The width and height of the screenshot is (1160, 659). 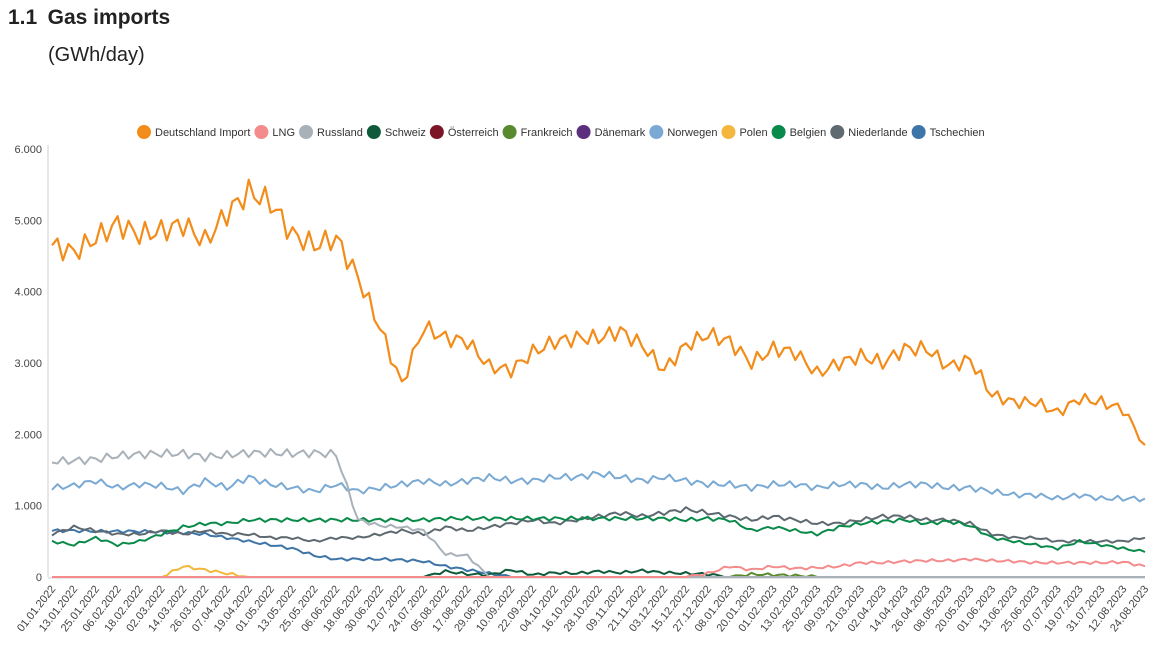 What do you see at coordinates (957, 133) in the screenshot?
I see `legend-label-11: Tschechien` at bounding box center [957, 133].